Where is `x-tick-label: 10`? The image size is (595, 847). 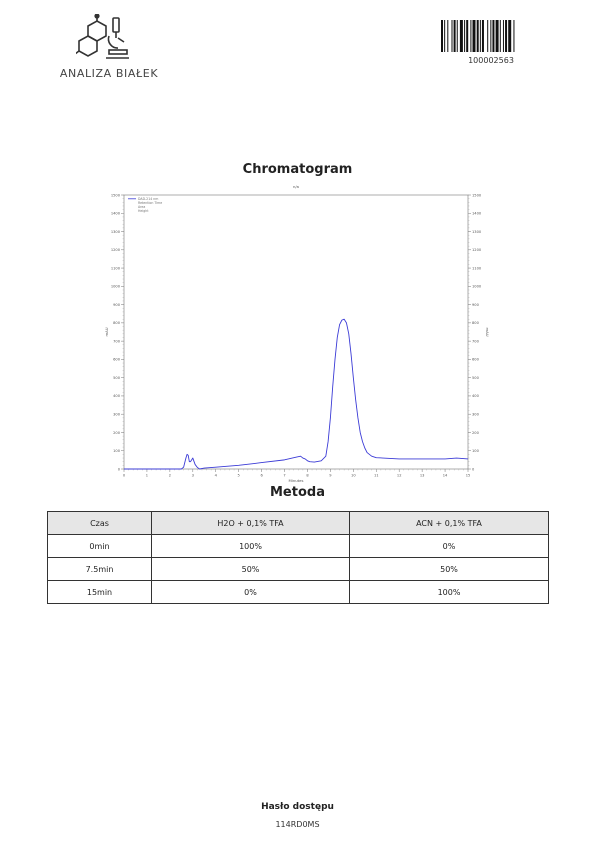 x-tick-label: 10 is located at coordinates (353, 476).